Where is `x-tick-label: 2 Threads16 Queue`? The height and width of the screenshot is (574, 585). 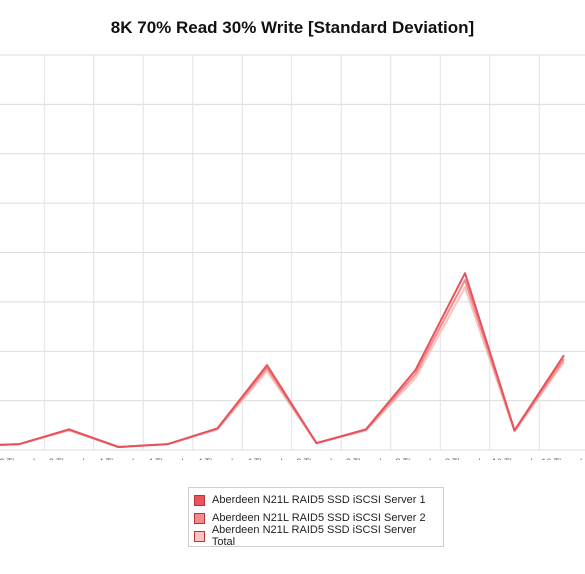 x-tick-label: 2 Threads16 Queue is located at coordinates (69, 458).